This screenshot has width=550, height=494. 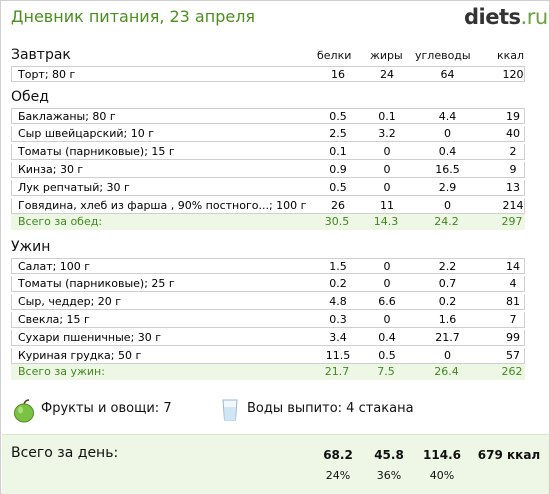 I want to click on logo-main: diets, so click(x=492, y=17).